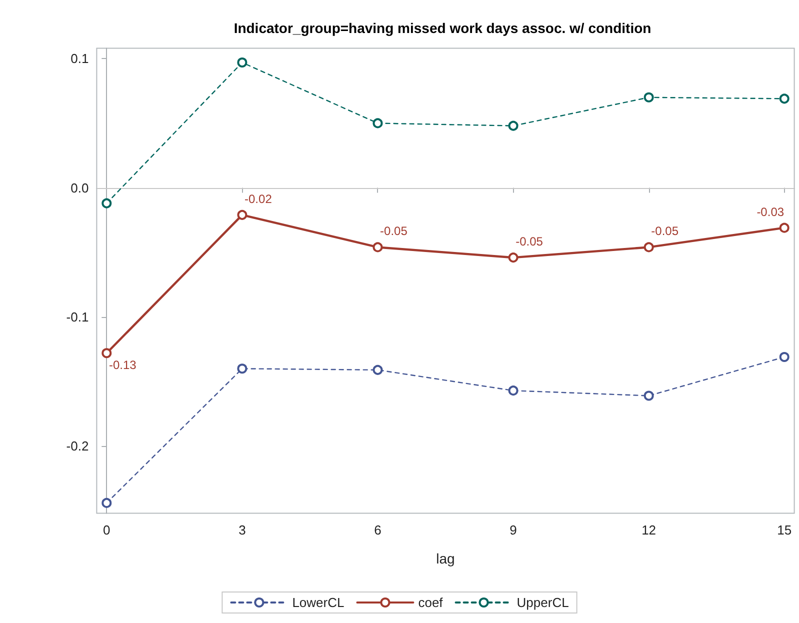 The image size is (799, 623). What do you see at coordinates (784, 530) in the screenshot?
I see `x-tick-label: 15` at bounding box center [784, 530].